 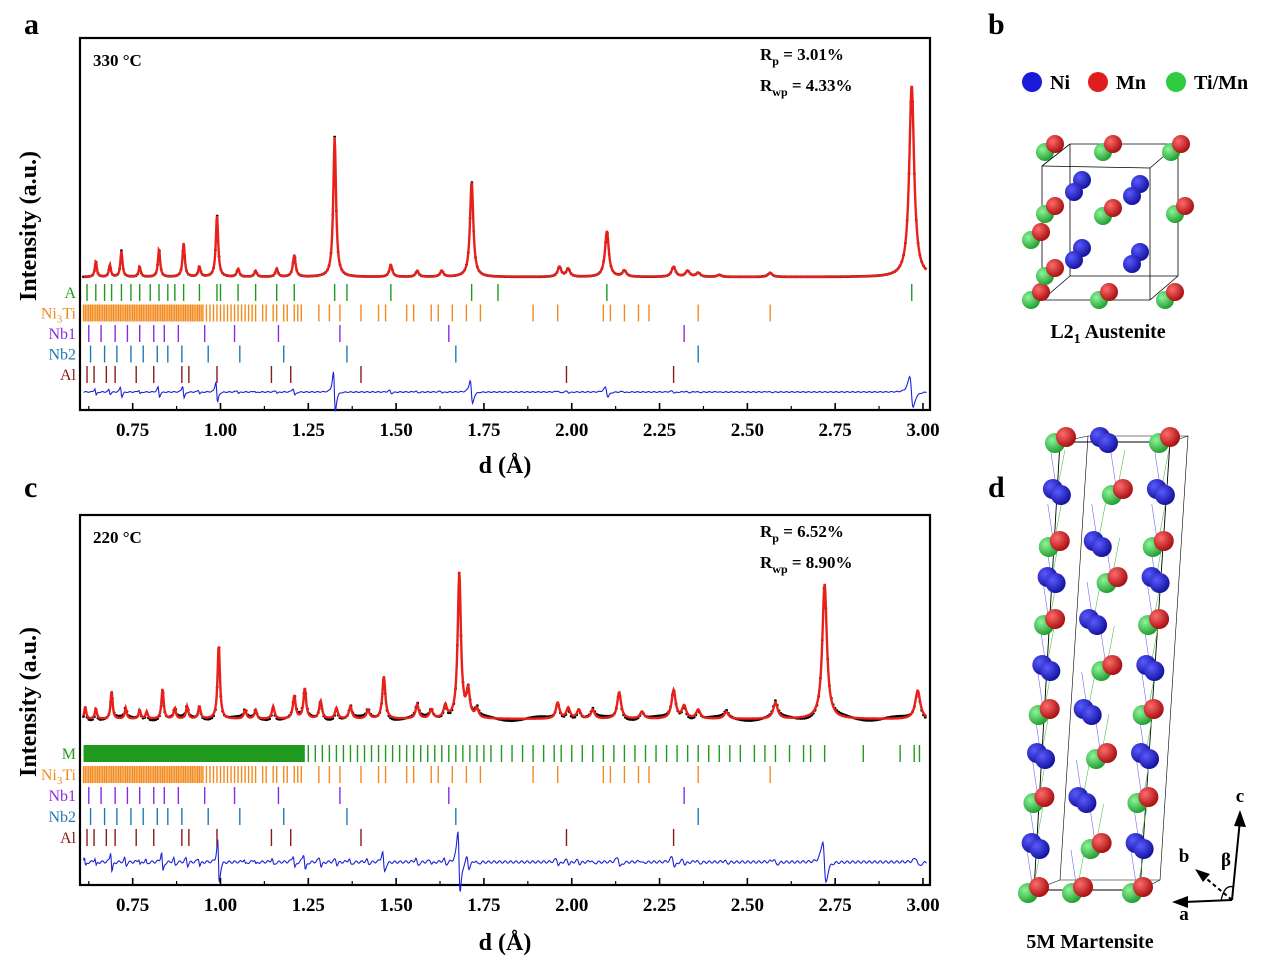 What do you see at coordinates (83, 716) in the screenshot?
I see `observed-point` at bounding box center [83, 716].